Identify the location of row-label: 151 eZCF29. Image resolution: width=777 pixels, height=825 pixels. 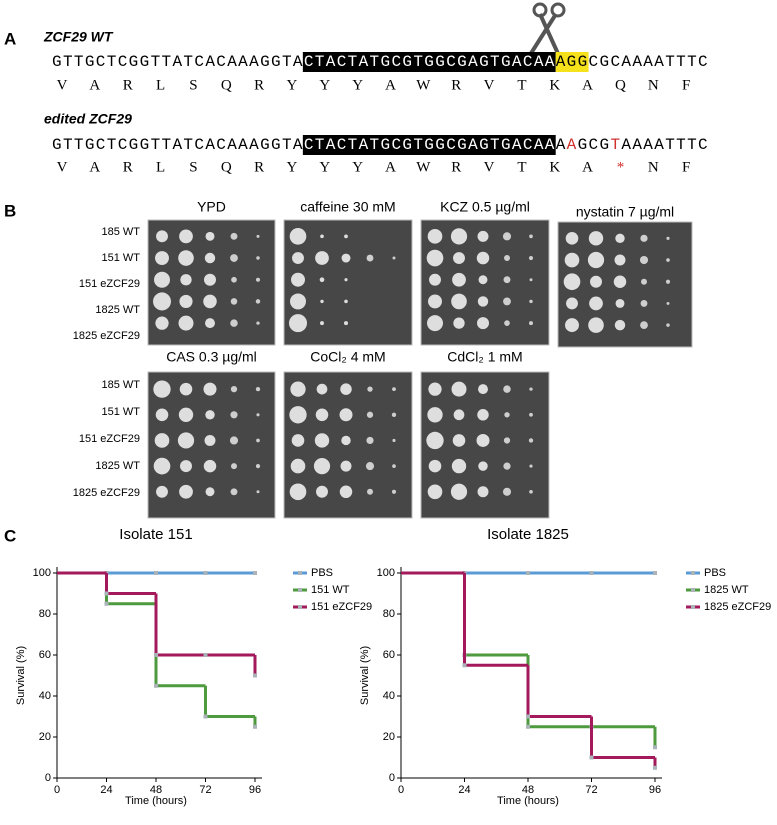
(109, 284).